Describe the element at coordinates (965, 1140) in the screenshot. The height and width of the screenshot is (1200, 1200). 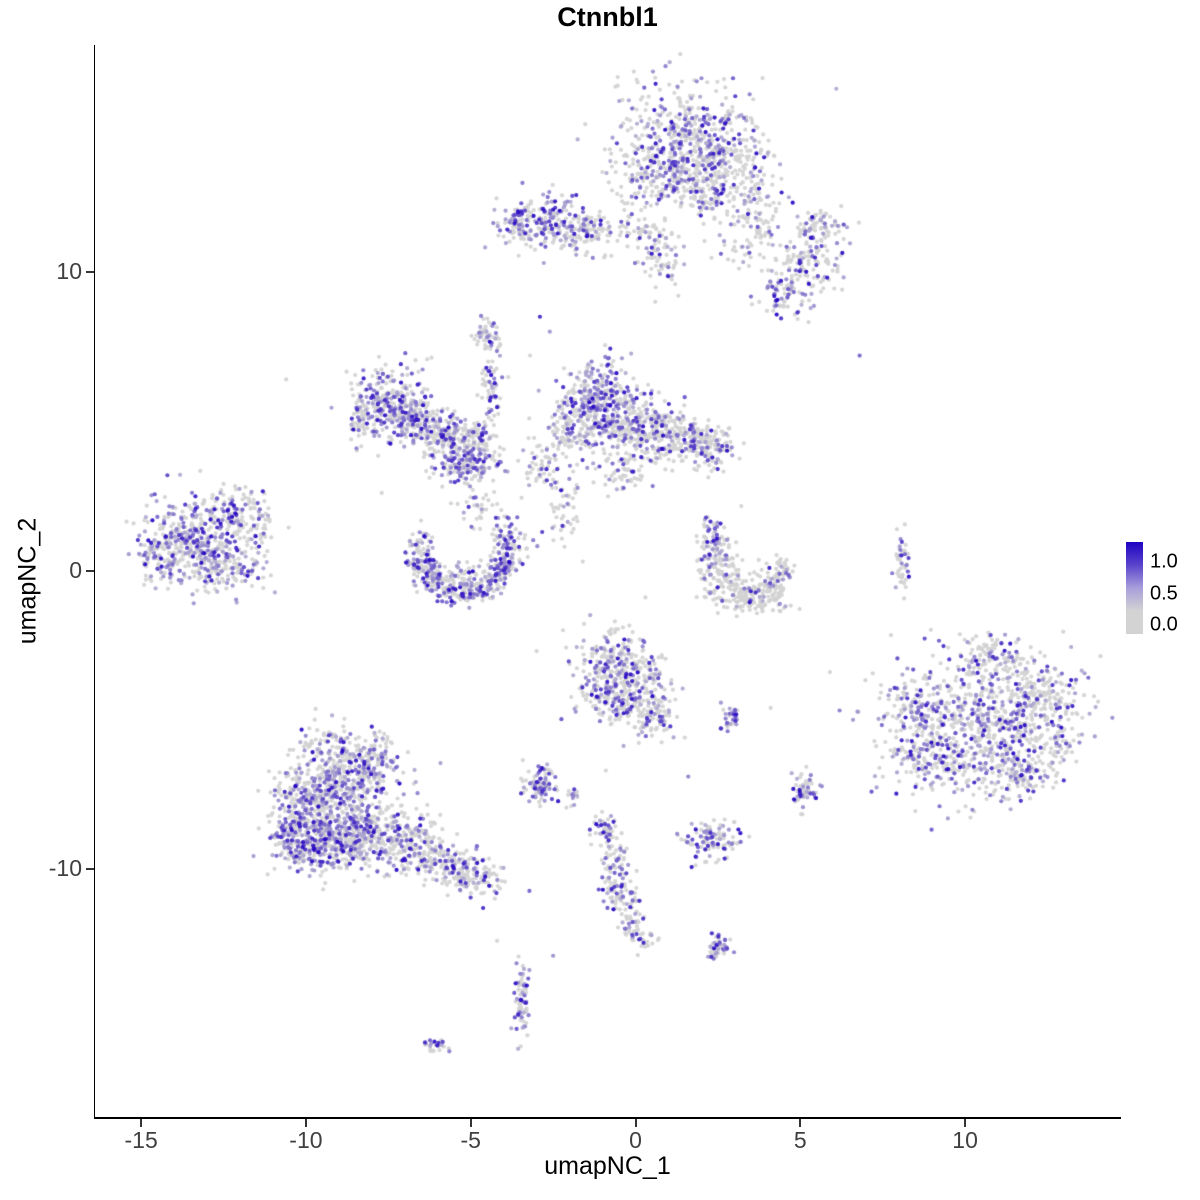
I see `x-tick-label: 10` at that location.